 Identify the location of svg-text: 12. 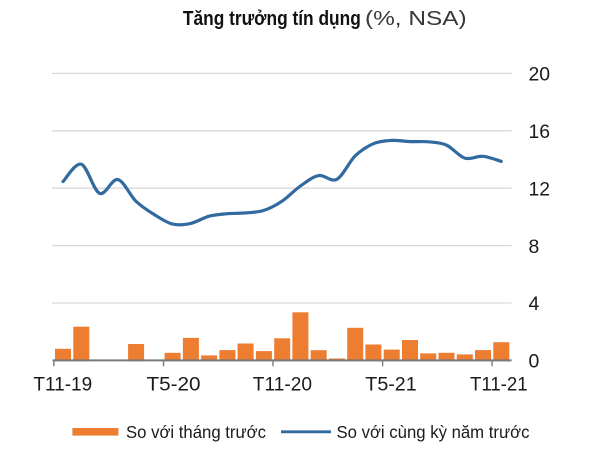
(540, 189).